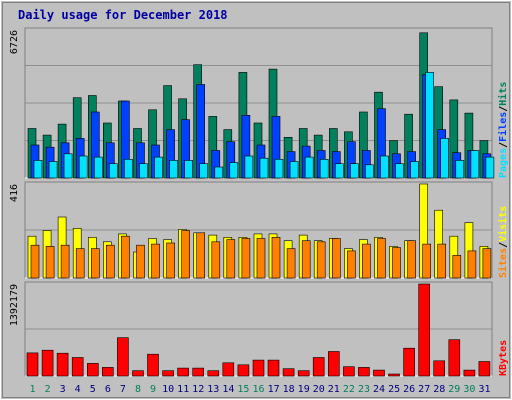 The width and height of the screenshot is (512, 400). I want to click on legend-hits: Hits, so click(503, 94).